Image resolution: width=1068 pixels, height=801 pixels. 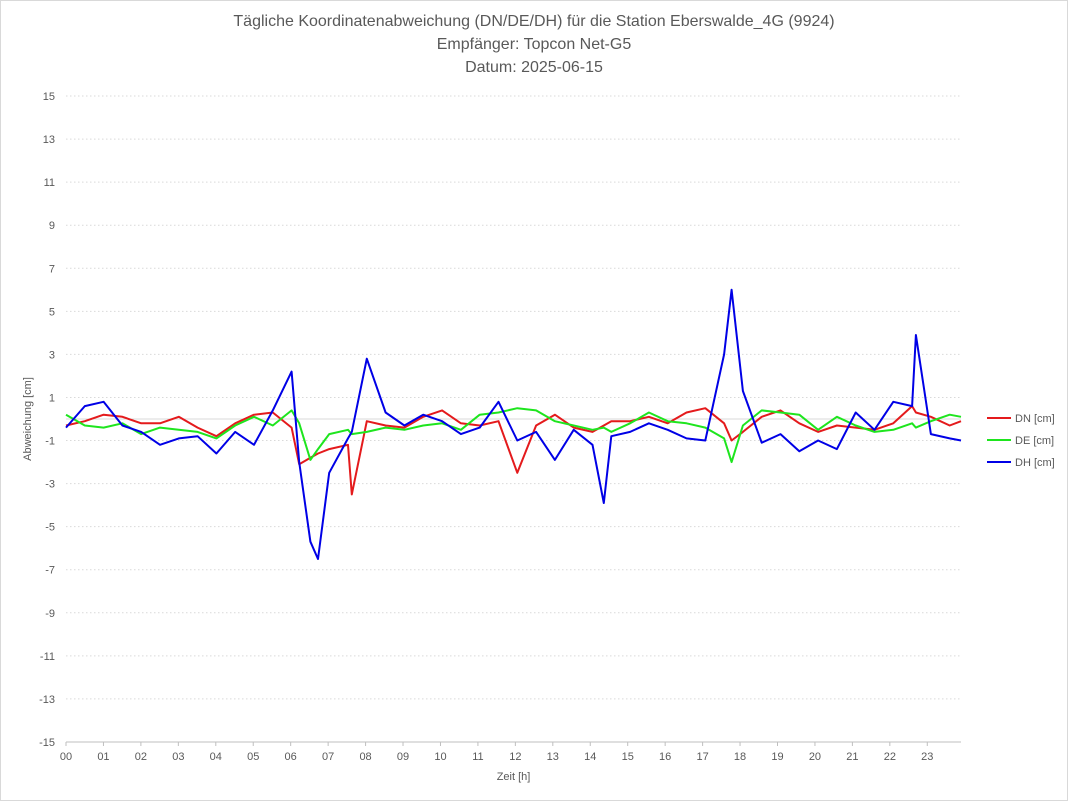 I want to click on x-tick-label: 22, so click(x=890, y=757).